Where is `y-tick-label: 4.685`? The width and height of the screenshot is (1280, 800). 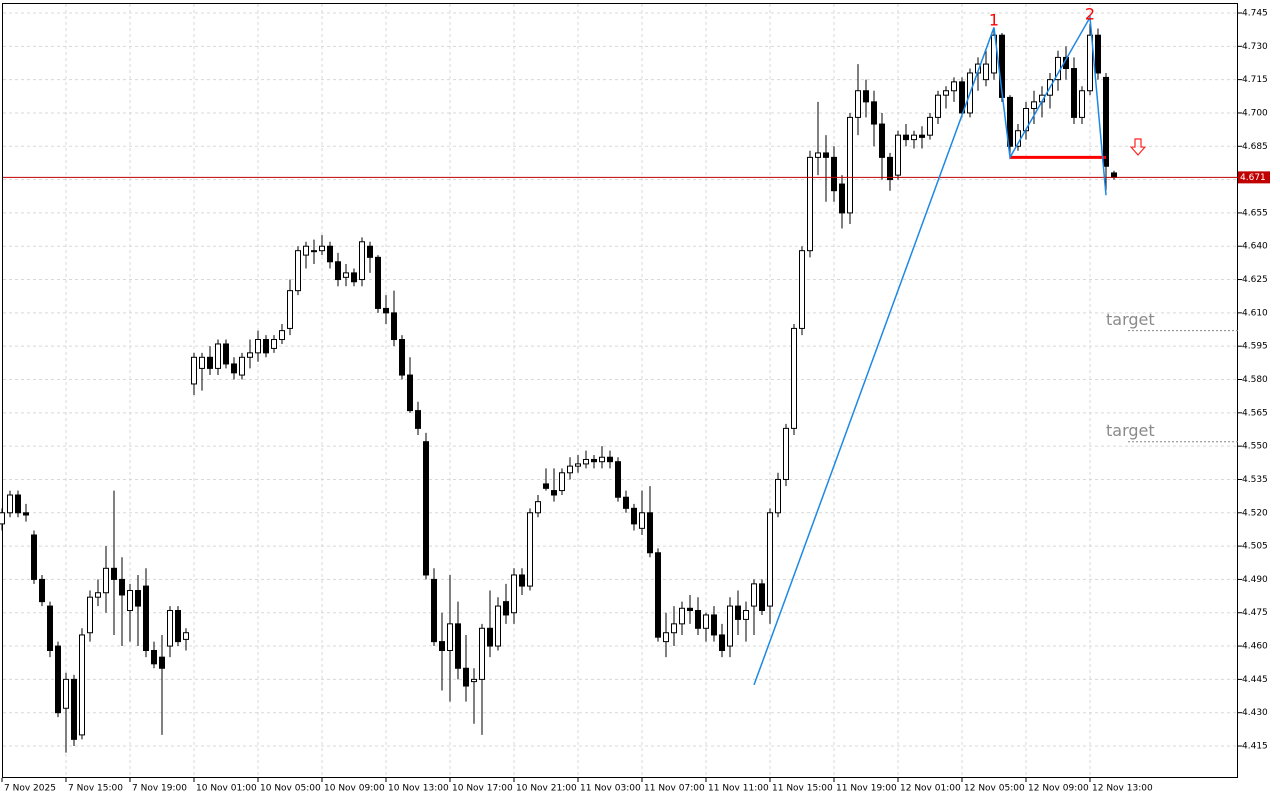 y-tick-label: 4.685 is located at coordinates (1255, 147).